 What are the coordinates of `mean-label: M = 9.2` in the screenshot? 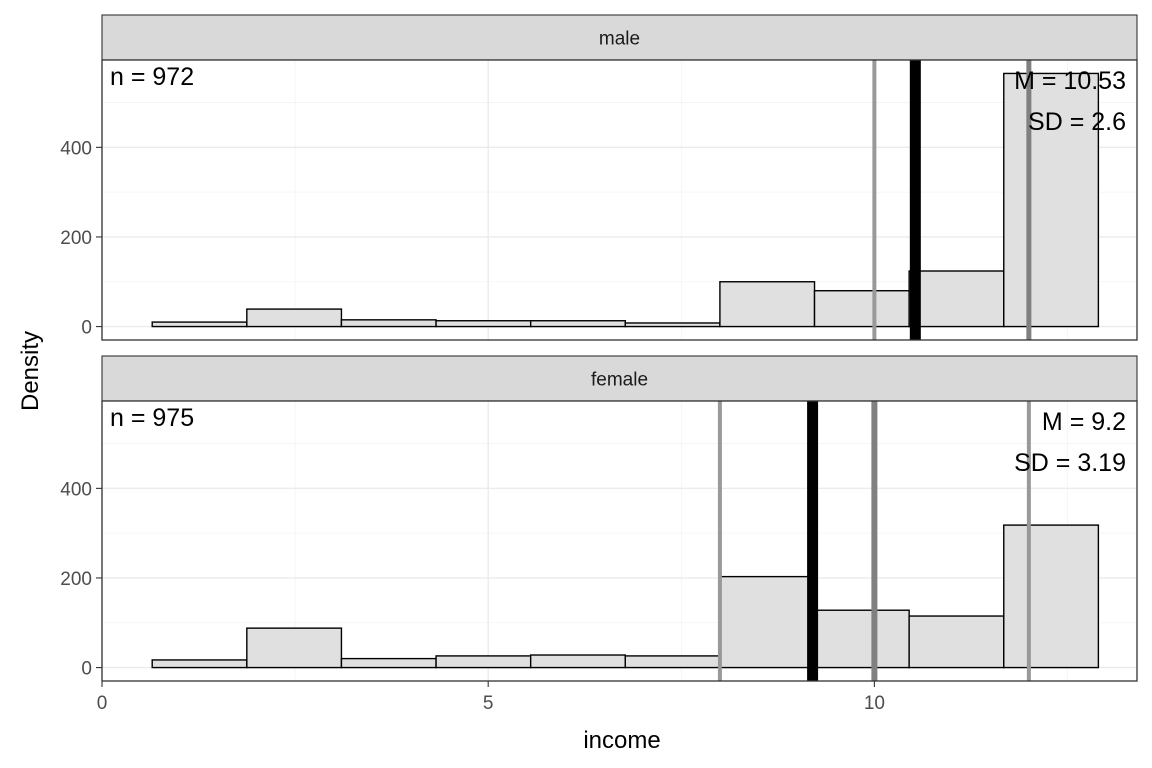 It's located at (1084, 422).